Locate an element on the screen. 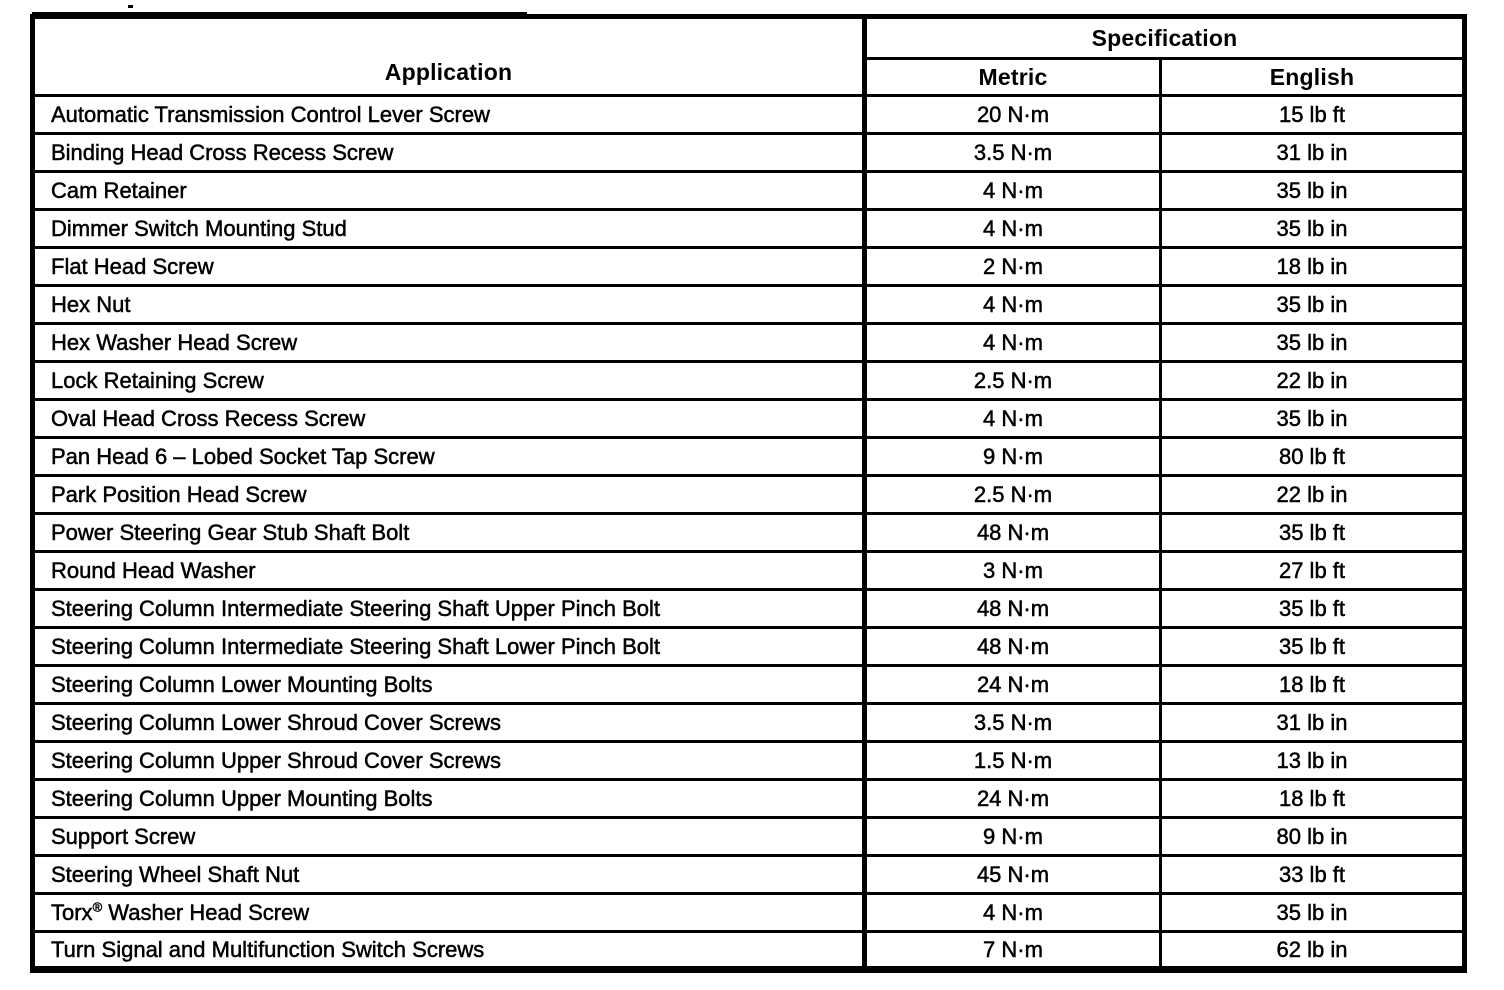 This screenshot has width=1504, height=990. application-cell: Round Head Washer is located at coordinates (449, 570).